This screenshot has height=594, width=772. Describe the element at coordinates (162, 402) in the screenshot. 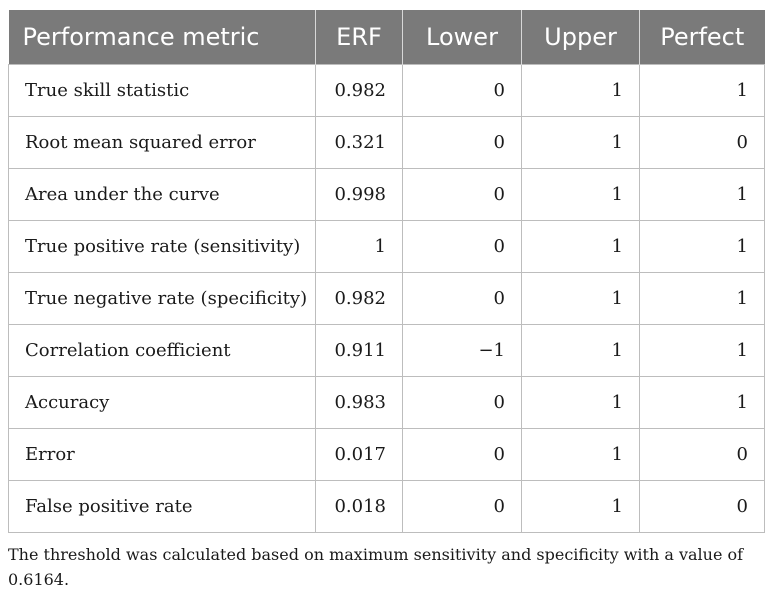

I see `cell-metric: Accuracy` at that location.